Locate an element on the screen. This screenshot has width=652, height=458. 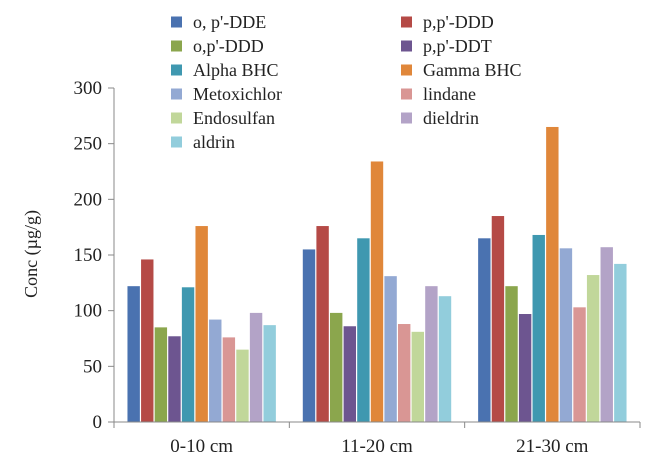
bar-o-p-dde-21-30-cm is located at coordinates (484, 330).